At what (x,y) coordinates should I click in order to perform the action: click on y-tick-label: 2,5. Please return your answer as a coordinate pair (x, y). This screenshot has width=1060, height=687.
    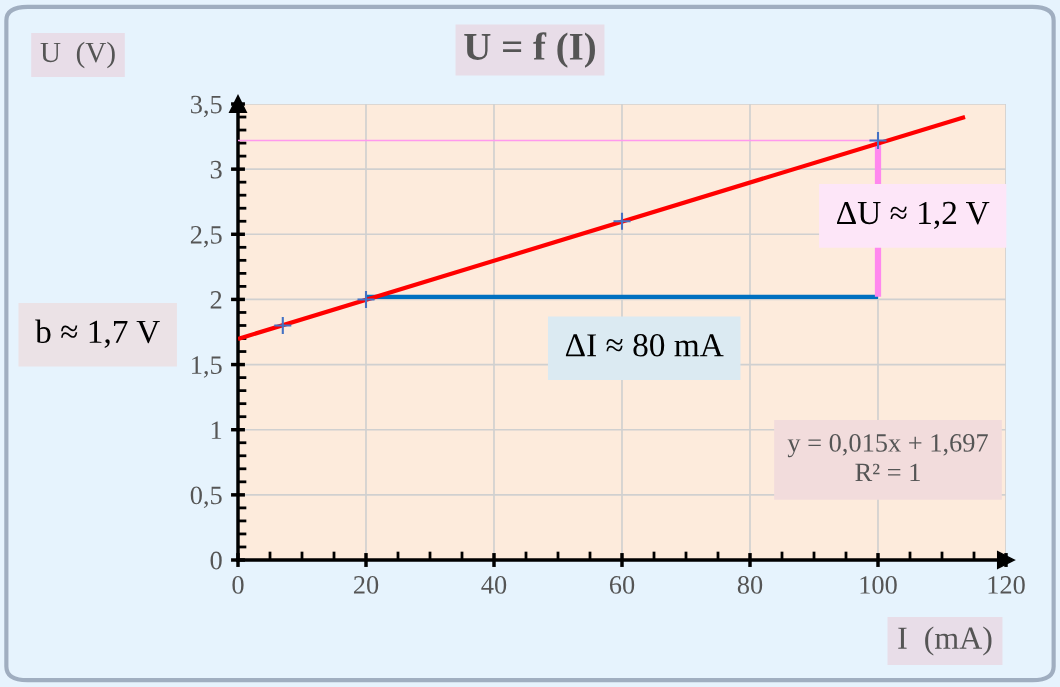
    Looking at the image, I should click on (206, 236).